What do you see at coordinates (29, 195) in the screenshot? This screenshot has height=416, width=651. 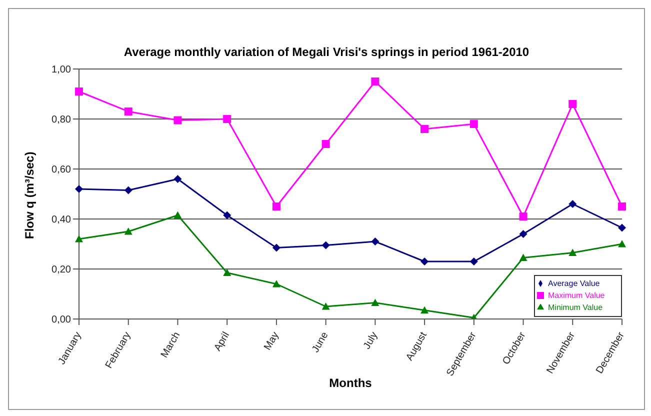 I see `y-axis-title: Flow q (m³/sec)` at bounding box center [29, 195].